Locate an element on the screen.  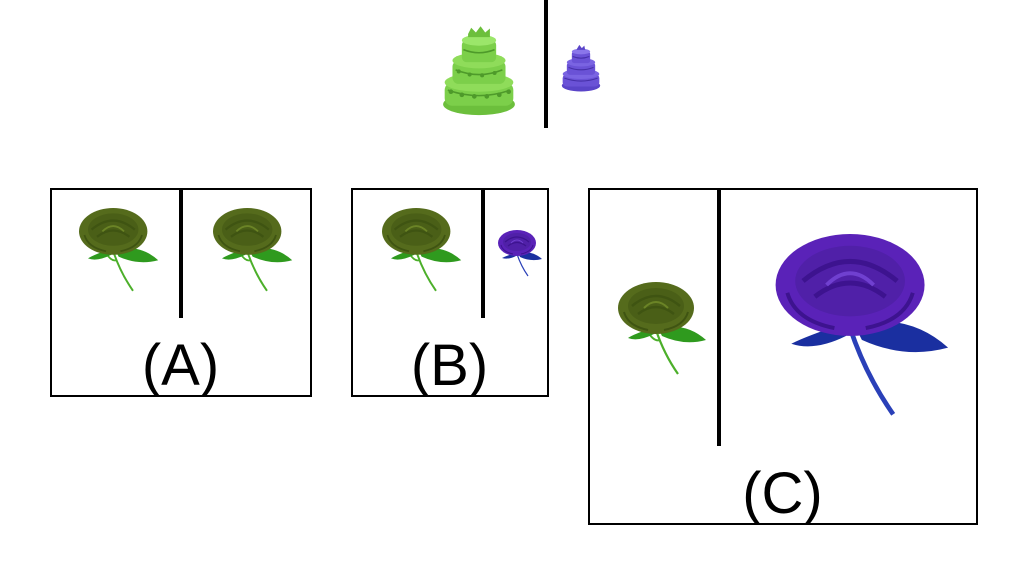
option-a-divider is located at coordinates (181, 254).